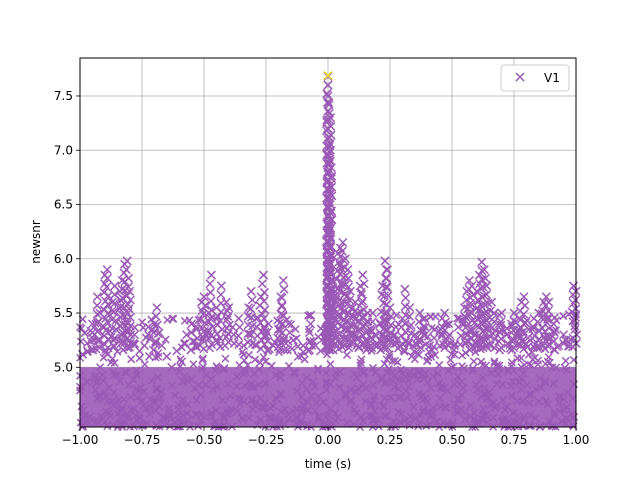 The image size is (640, 480). Describe the element at coordinates (63, 150) in the screenshot. I see `y-tick-label: 7.0` at that location.